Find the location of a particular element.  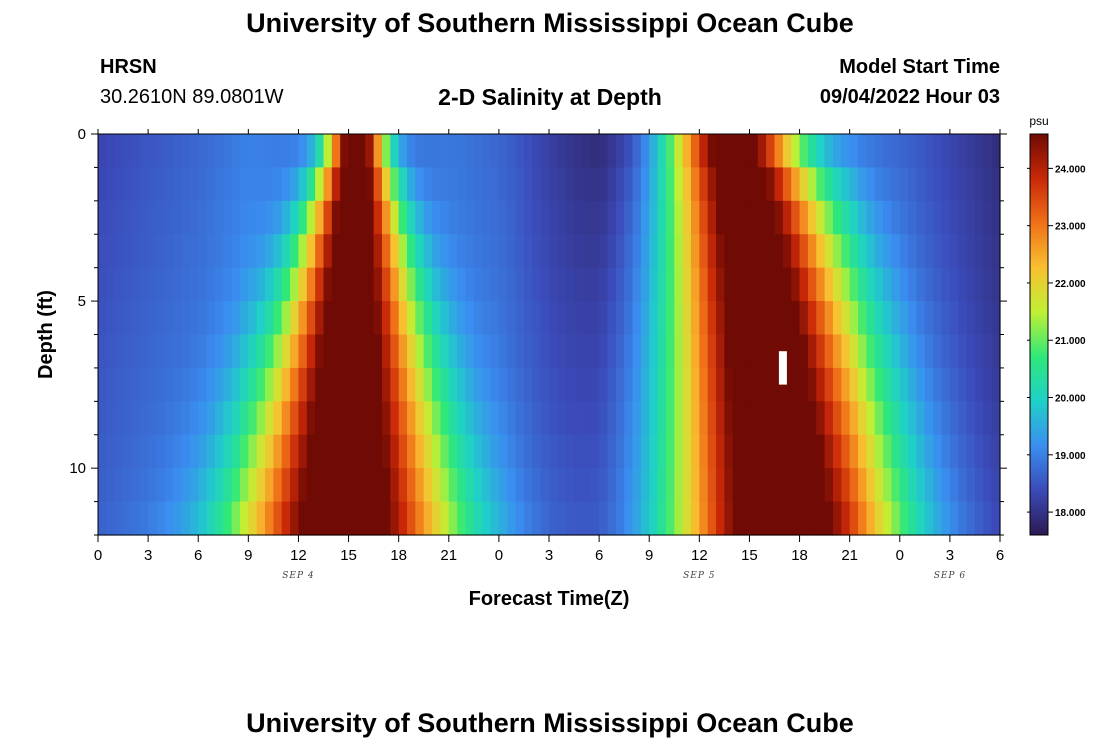

colorbar-unit: psu is located at coordinates (1038, 121).